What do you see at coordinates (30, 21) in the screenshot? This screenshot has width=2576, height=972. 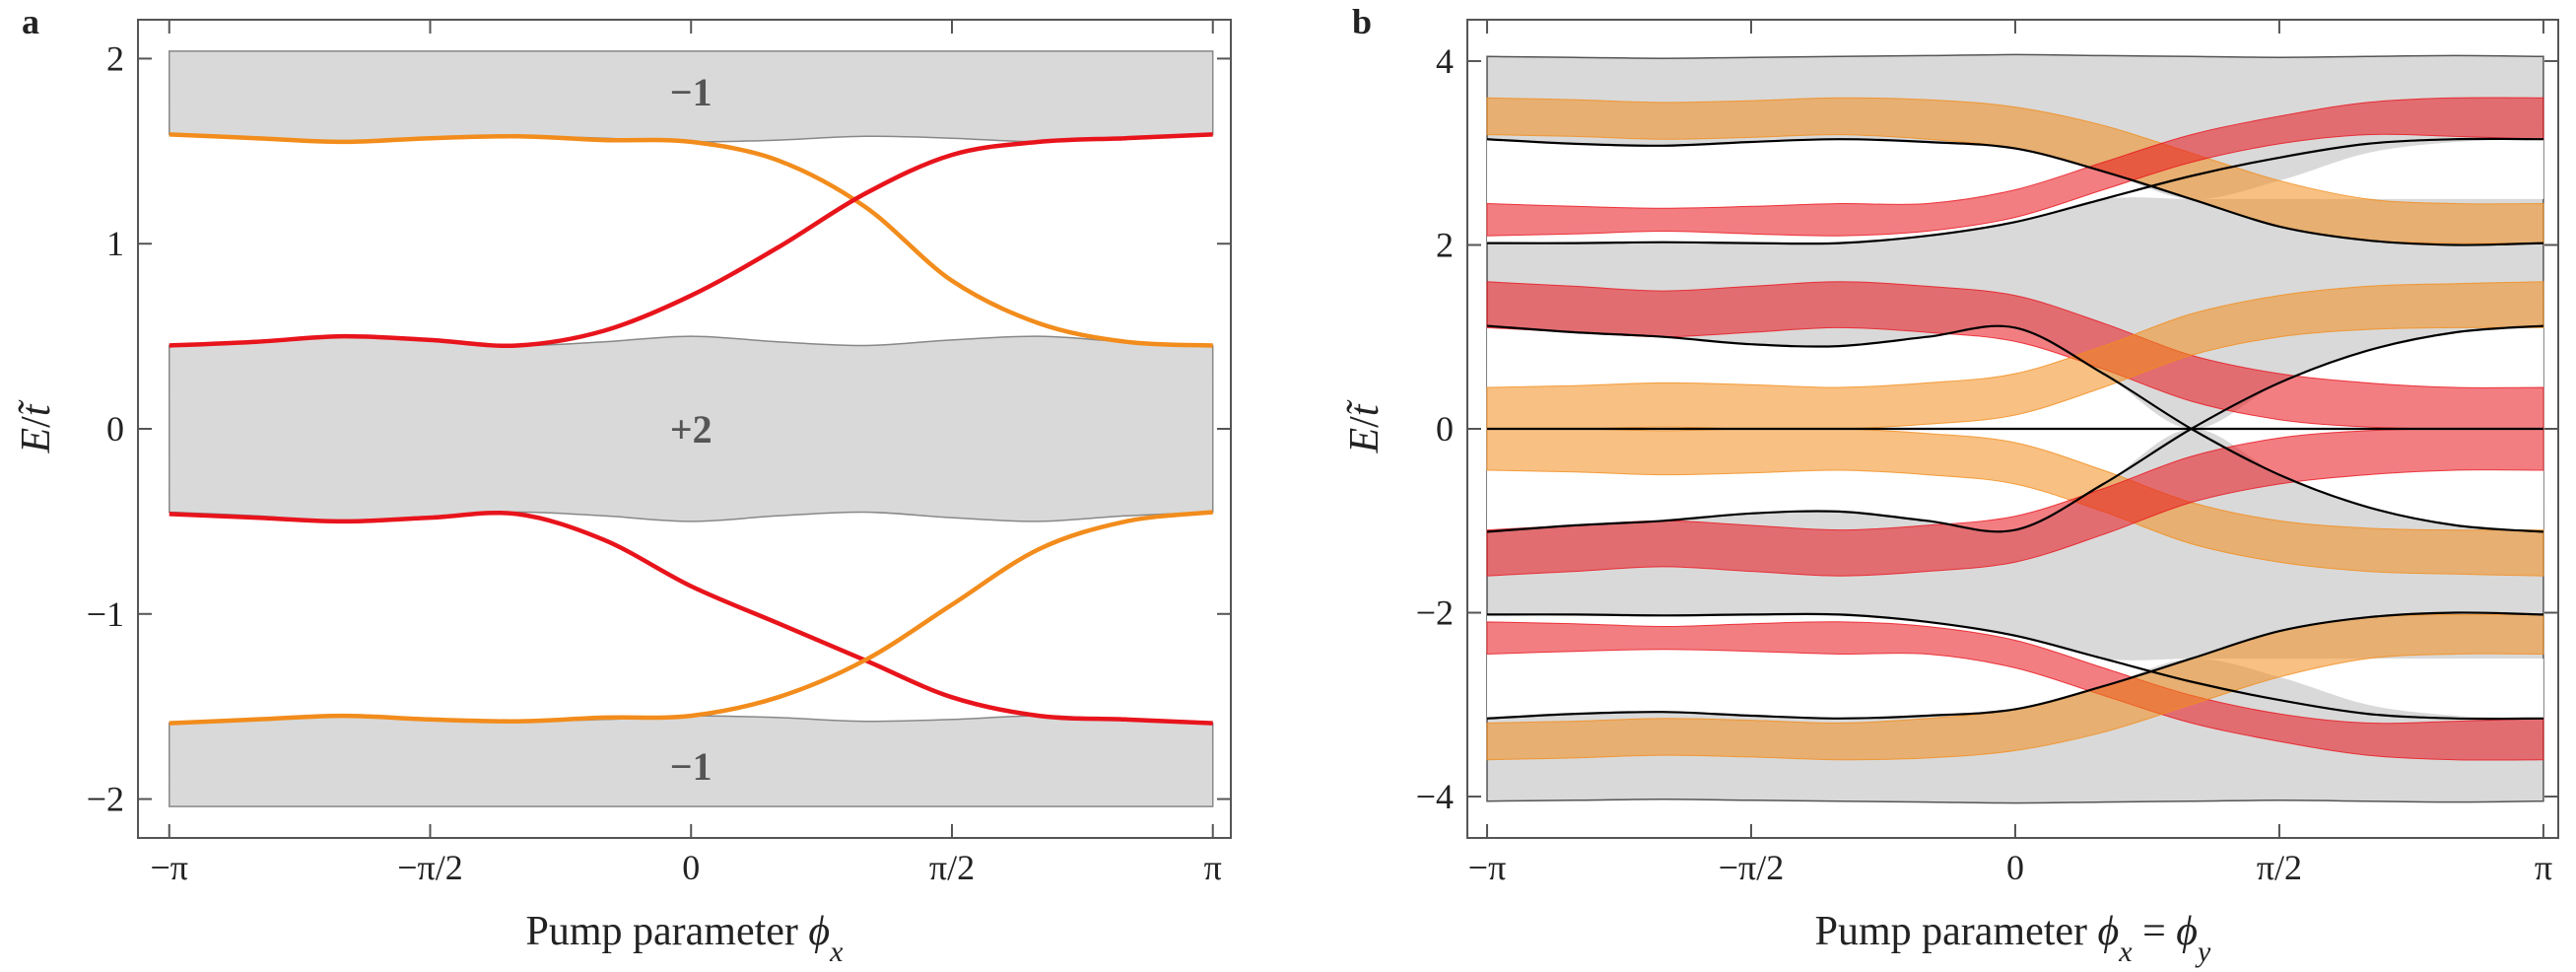 I see `panel-label: a` at bounding box center [30, 21].